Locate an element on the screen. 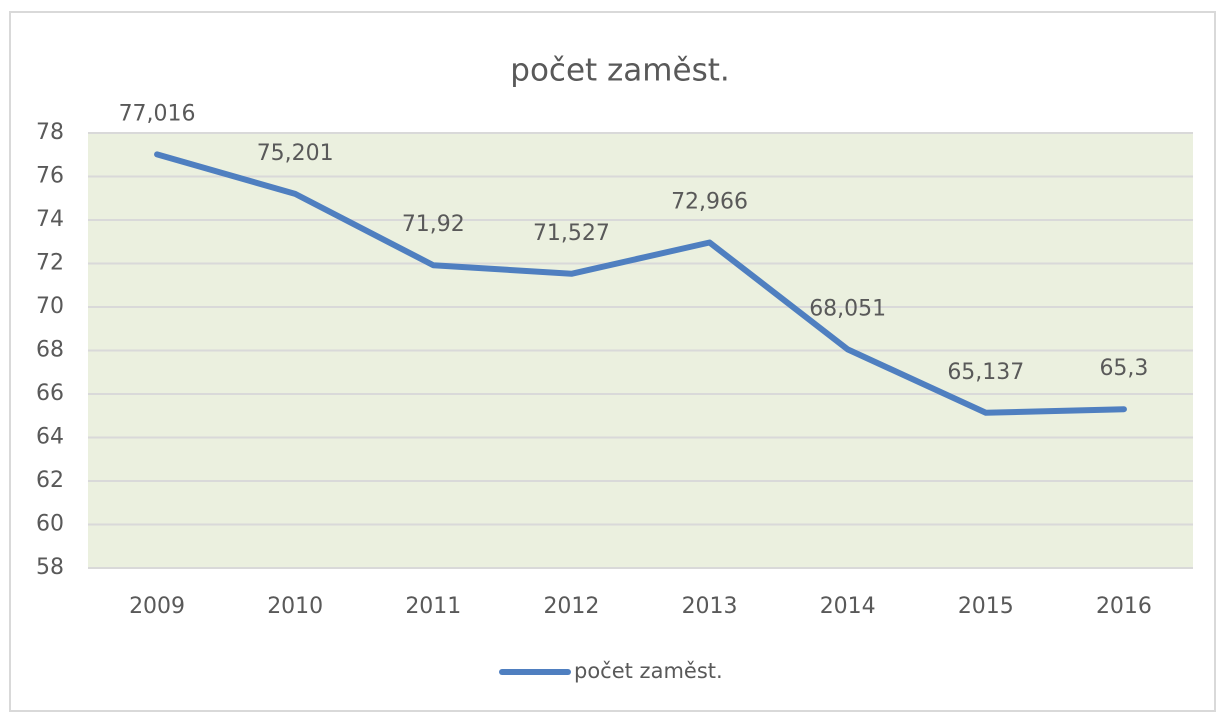 The image size is (1219, 713). data-label: 75,201 is located at coordinates (295, 153).